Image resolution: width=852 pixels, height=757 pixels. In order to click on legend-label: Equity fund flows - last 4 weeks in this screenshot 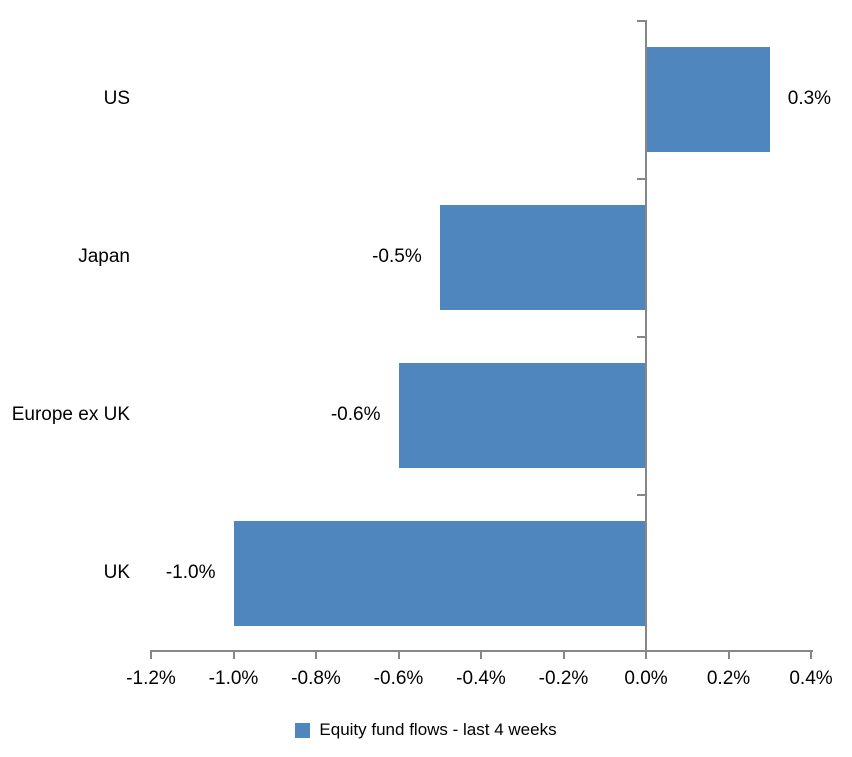, I will do `click(438, 729)`.